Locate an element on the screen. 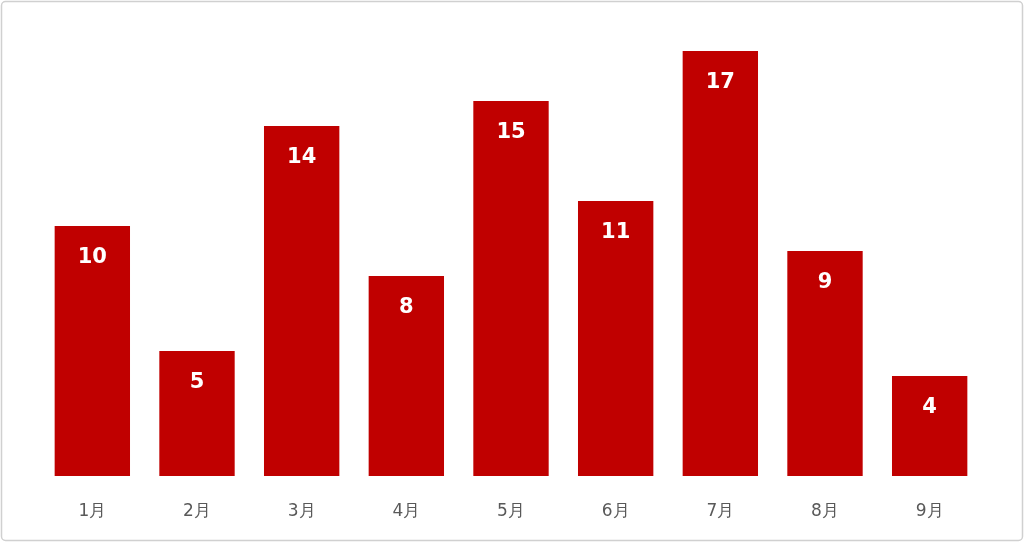 Image resolution: width=1024 pixels, height=542 pixels. data-label: 14 is located at coordinates (302, 156).